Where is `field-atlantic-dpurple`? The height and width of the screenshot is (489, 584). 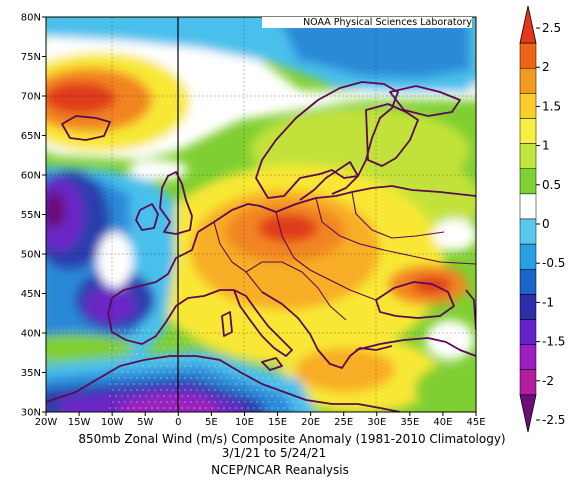 field-atlantic-dpurple is located at coordinates (56, 210).